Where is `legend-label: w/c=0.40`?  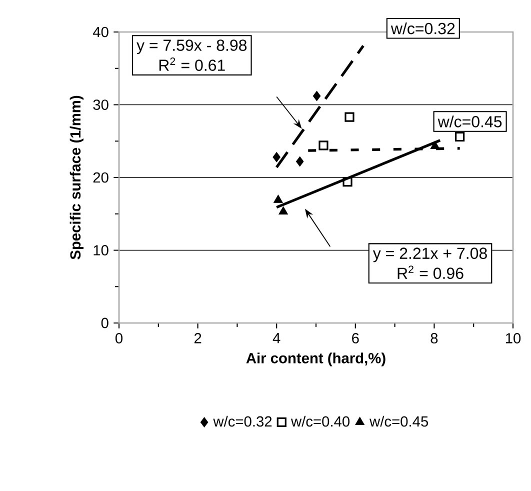
legend-label: w/c=0.40 is located at coordinates (320, 421).